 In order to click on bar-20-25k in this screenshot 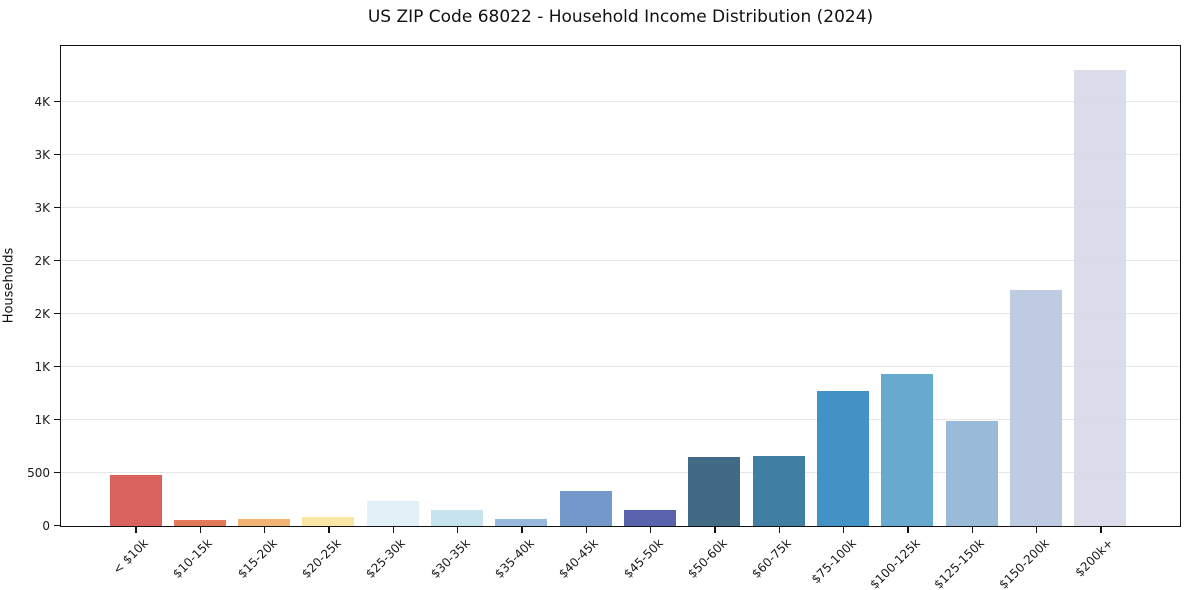, I will do `click(328, 521)`.